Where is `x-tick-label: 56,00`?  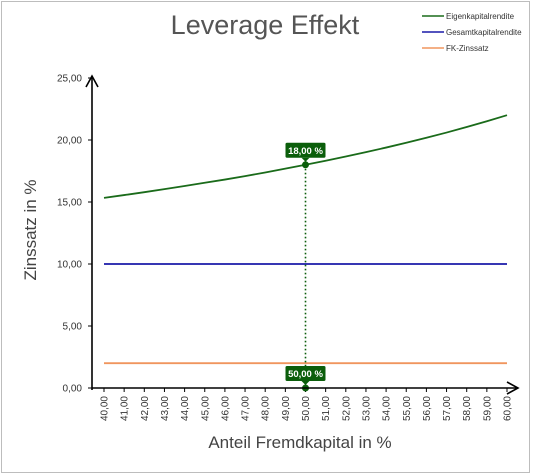
x-tick-label: 56,00 is located at coordinates (427, 408).